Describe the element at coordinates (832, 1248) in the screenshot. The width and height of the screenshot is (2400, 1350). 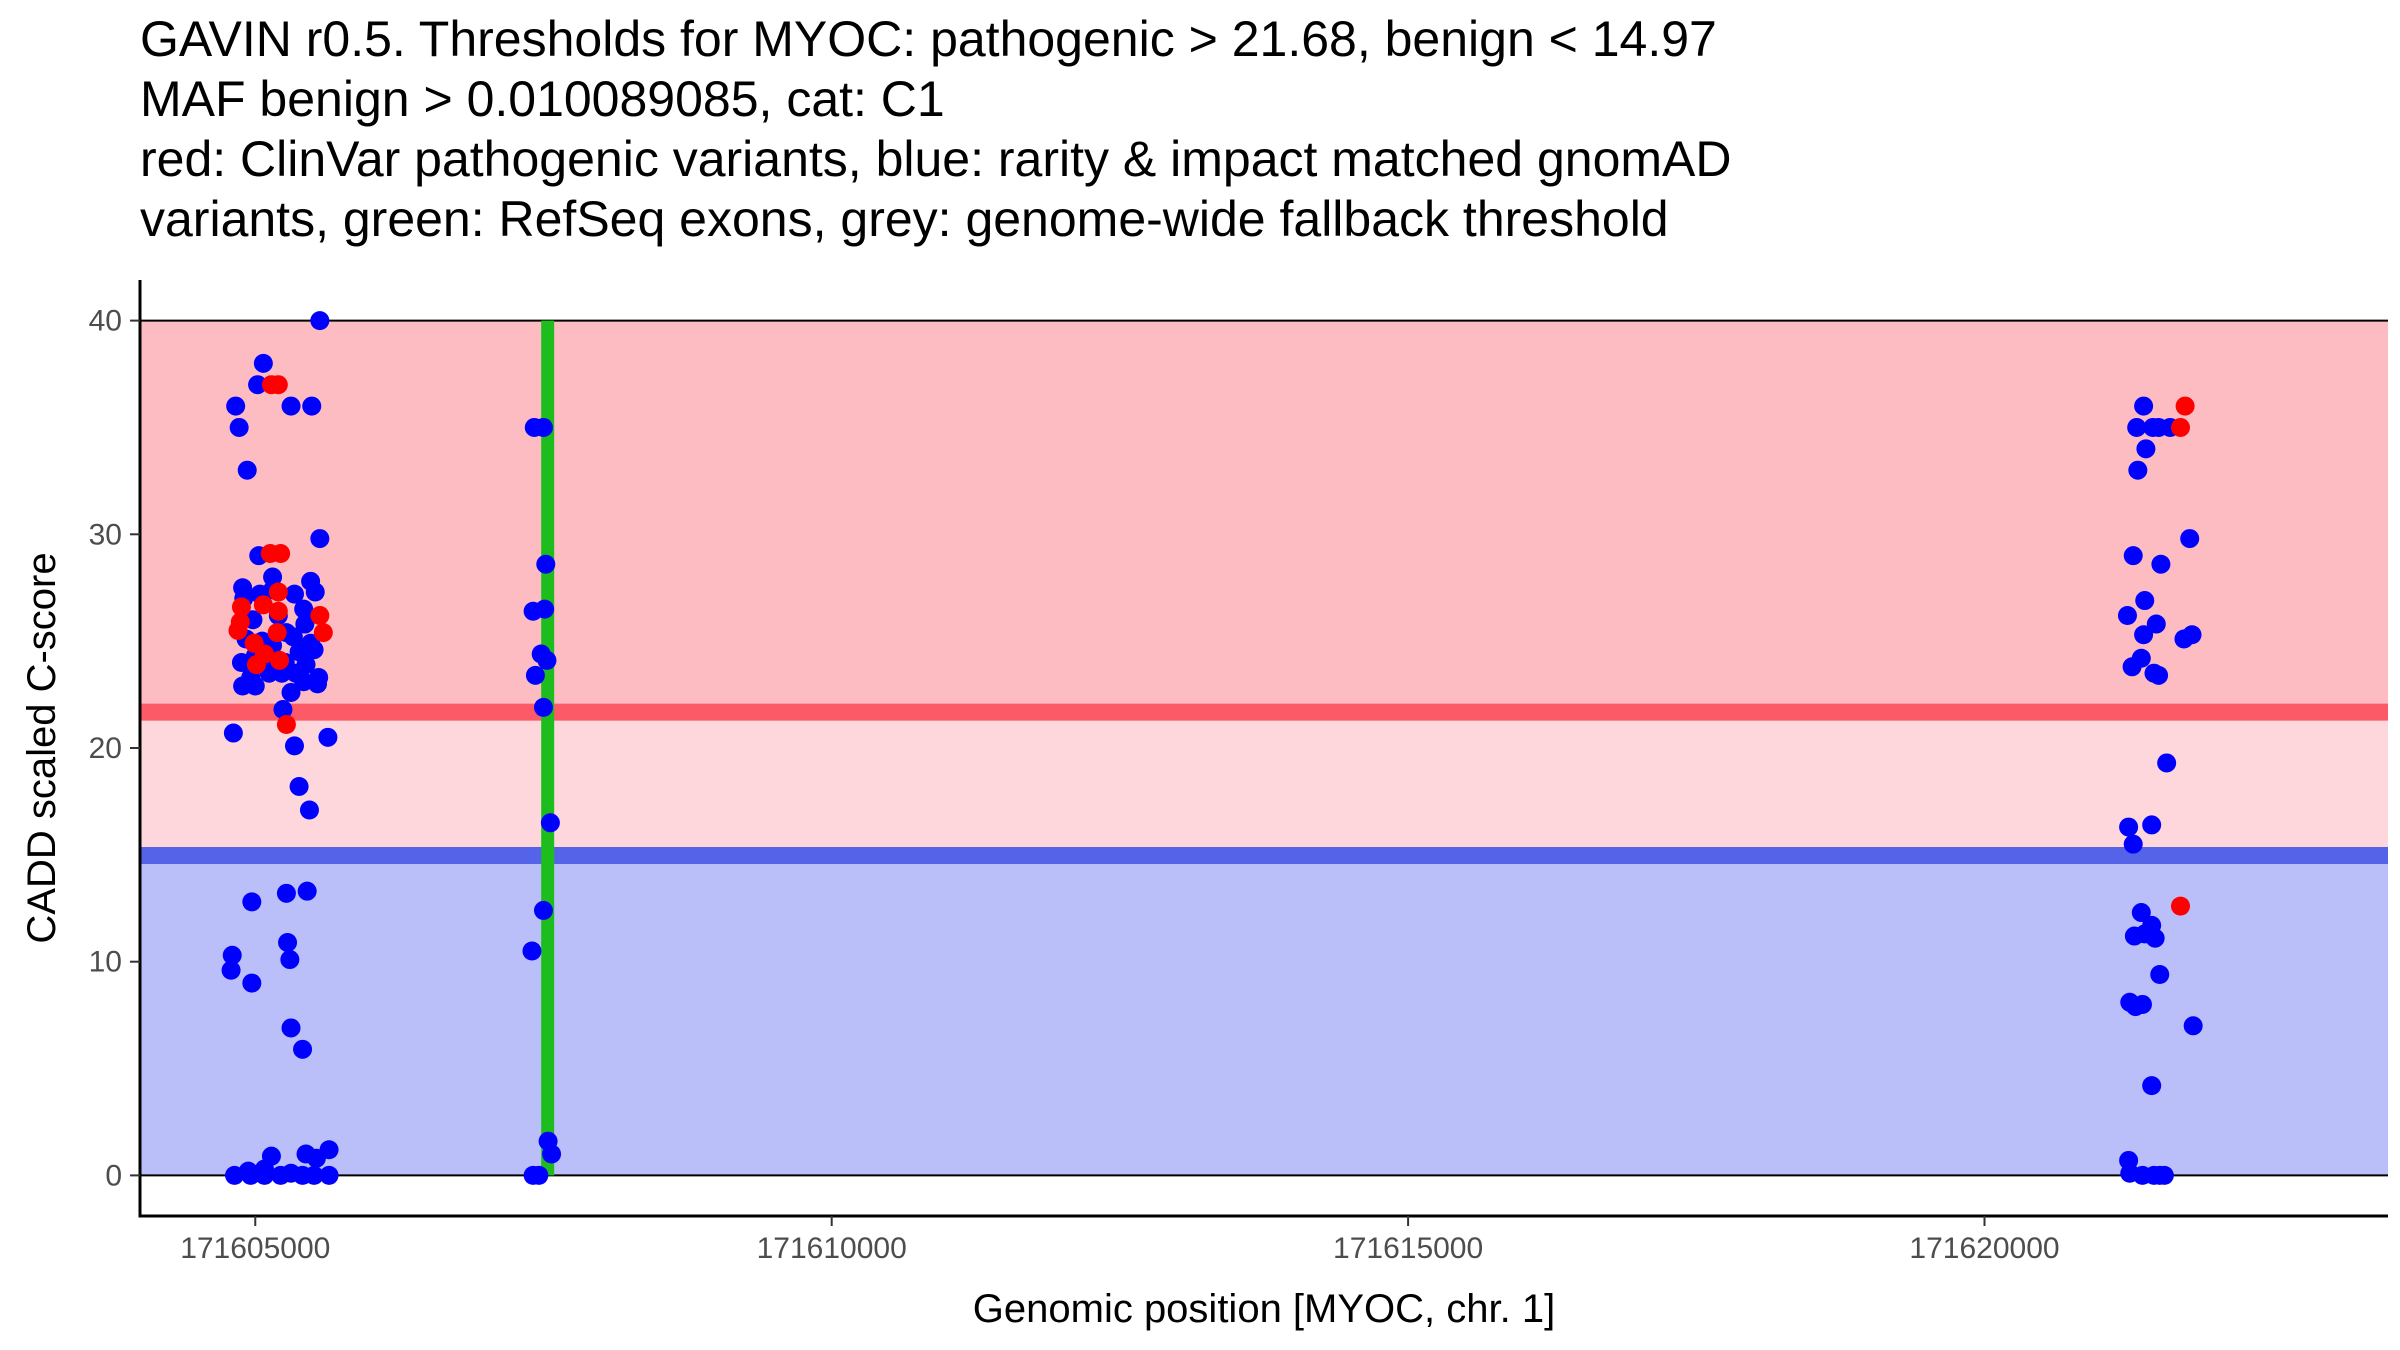
I see `x-tick-label: 171610000` at that location.